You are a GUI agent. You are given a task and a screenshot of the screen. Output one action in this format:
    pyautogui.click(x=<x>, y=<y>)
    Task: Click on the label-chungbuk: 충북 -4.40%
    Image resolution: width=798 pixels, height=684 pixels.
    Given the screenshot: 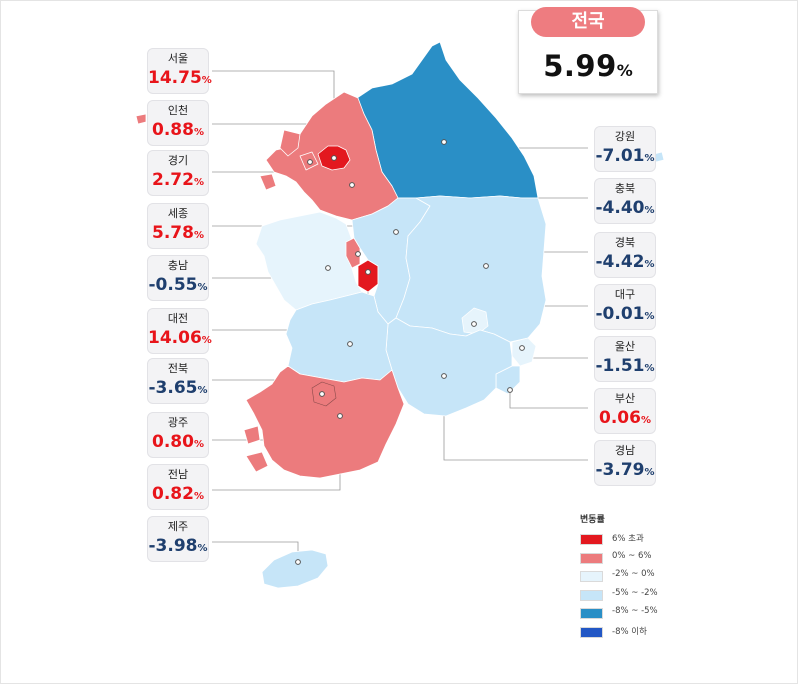 What is the action you would take?
    pyautogui.click(x=625, y=201)
    